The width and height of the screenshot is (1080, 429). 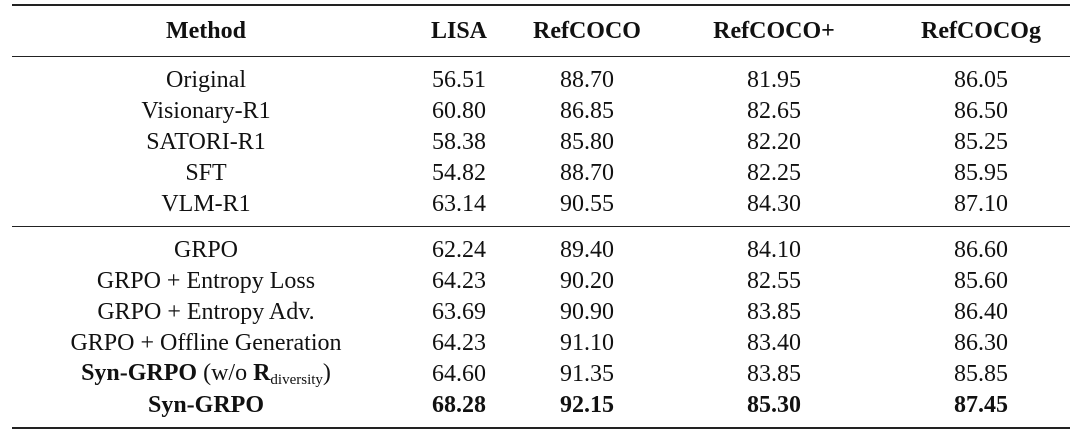 What do you see at coordinates (587, 281) in the screenshot?
I see `value-cell: 90.20` at bounding box center [587, 281].